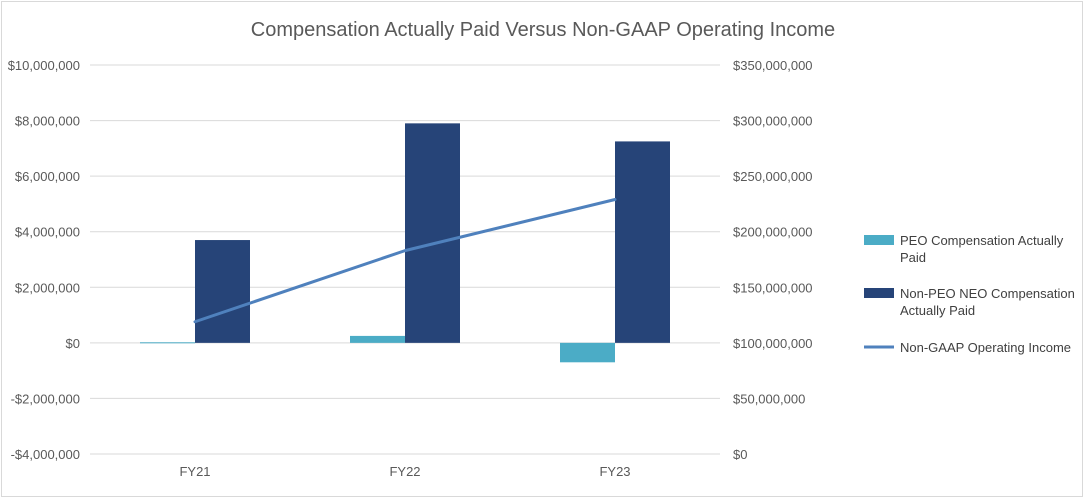 Image resolution: width=1086 pixels, height=500 pixels. Describe the element at coordinates (222, 291) in the screenshot. I see `bar-non-peo-fy21` at that location.